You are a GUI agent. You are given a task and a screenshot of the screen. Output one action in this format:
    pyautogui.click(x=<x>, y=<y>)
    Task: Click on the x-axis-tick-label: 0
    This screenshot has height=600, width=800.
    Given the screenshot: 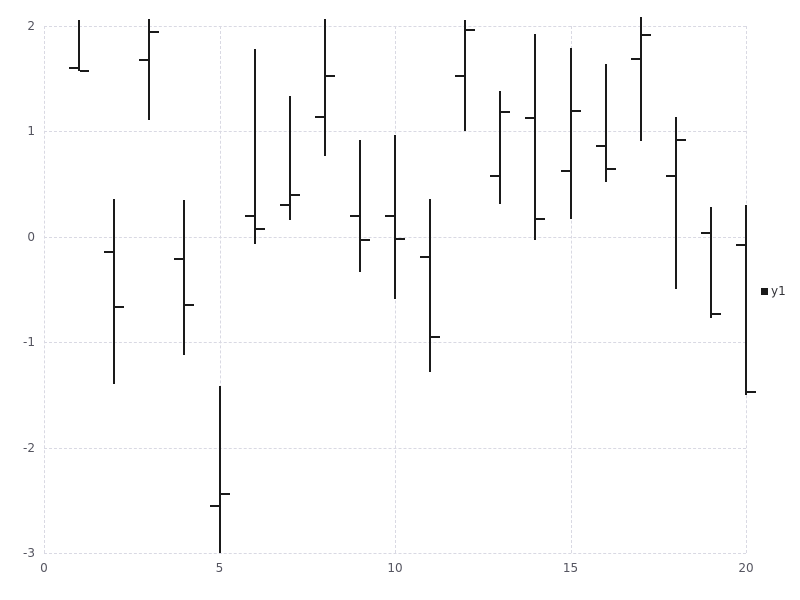 What is the action you would take?
    pyautogui.click(x=44, y=568)
    